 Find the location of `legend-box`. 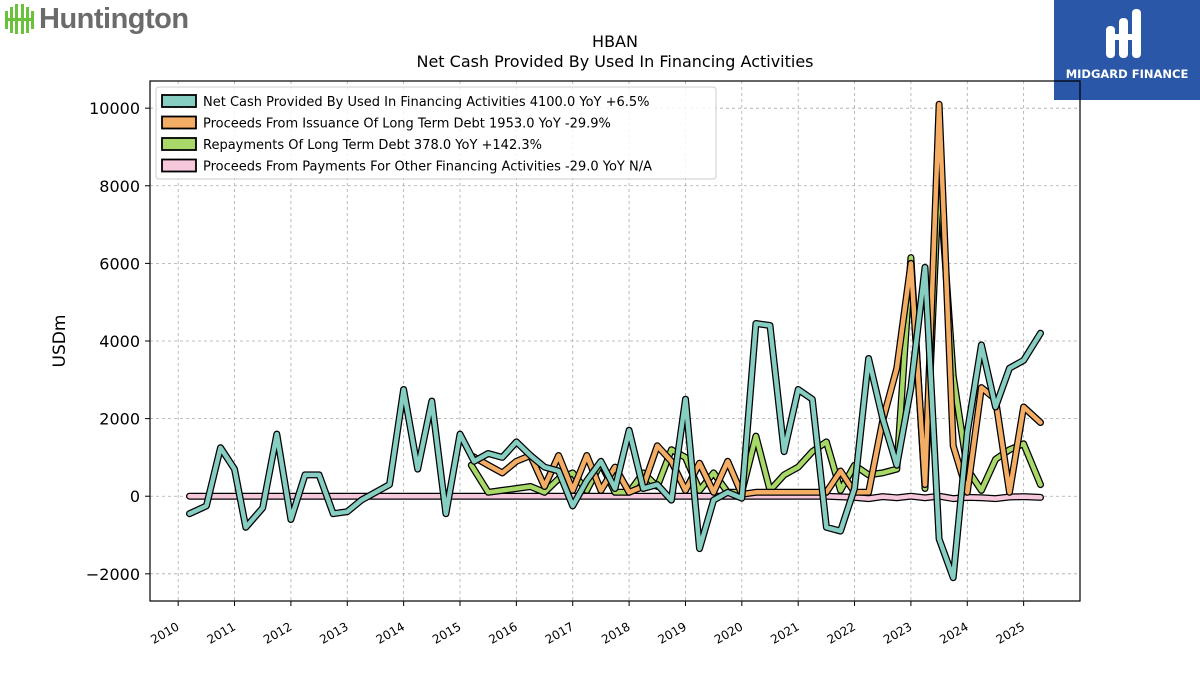

legend-box is located at coordinates (436, 133).